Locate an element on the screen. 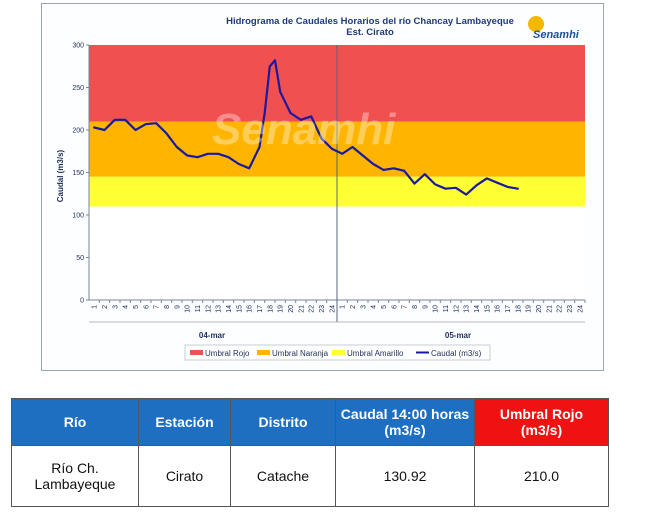 This screenshot has height=512, width=669. legend-label-amarillo: Umbral Amarillo is located at coordinates (375, 353).